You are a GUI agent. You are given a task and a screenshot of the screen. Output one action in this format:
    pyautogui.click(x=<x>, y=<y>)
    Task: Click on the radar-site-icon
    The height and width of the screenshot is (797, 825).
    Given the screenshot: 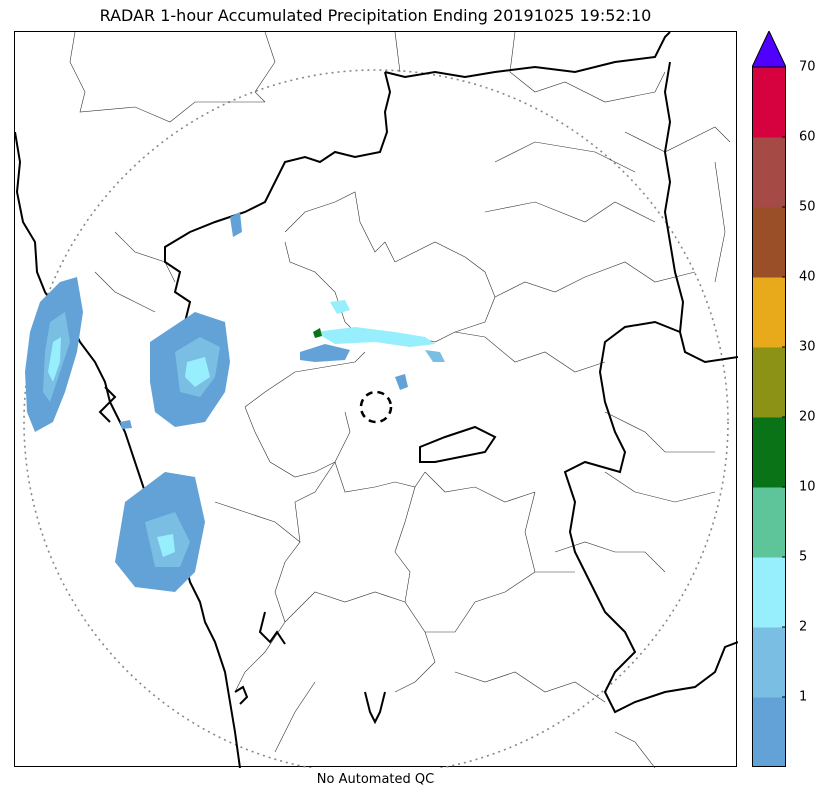 What is the action you would take?
    pyautogui.click(x=376, y=407)
    